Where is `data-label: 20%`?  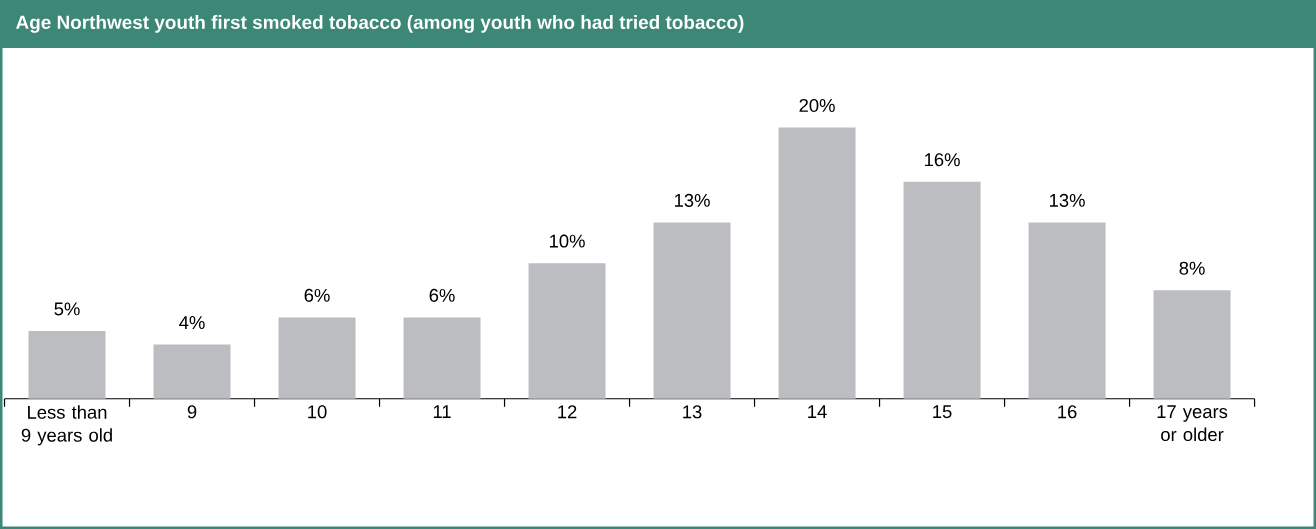 data-label: 20% is located at coordinates (817, 105).